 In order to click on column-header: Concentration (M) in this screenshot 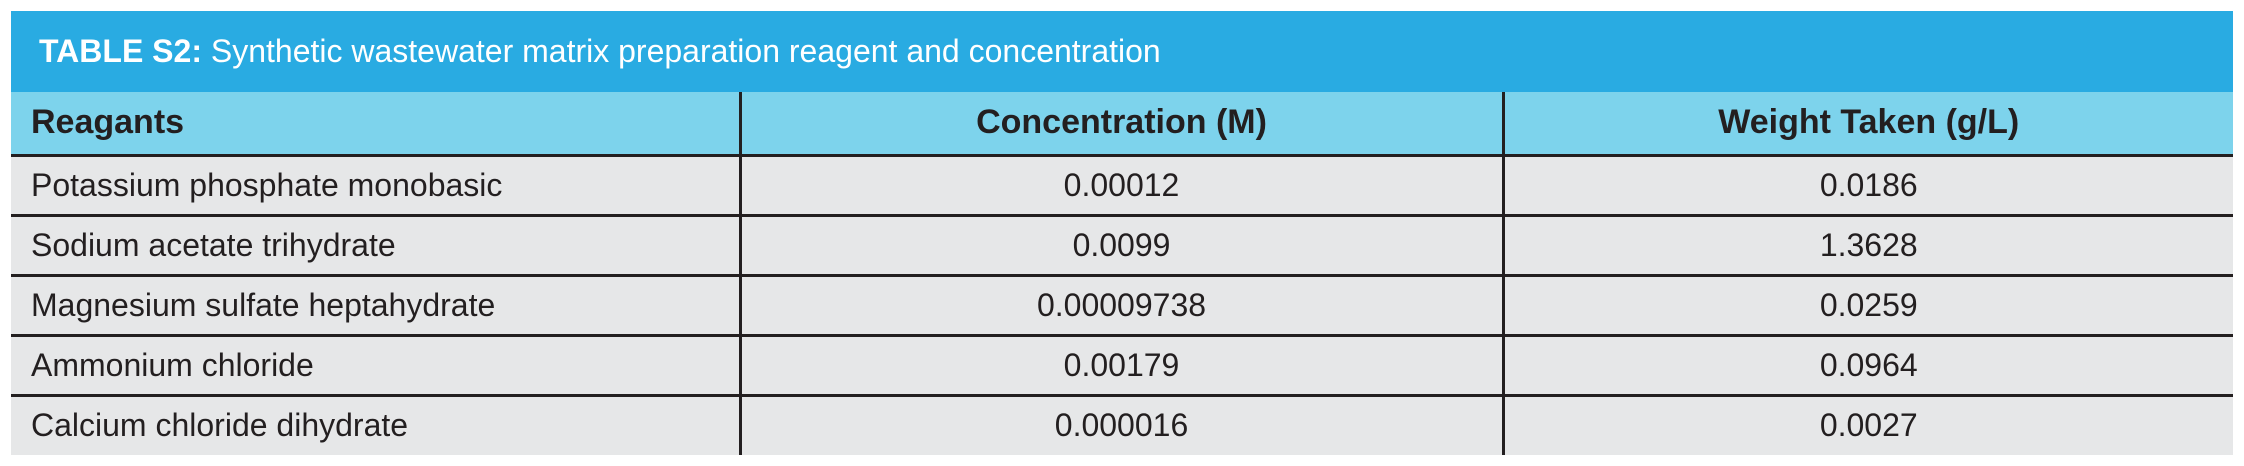, I will do `click(1120, 123)`.